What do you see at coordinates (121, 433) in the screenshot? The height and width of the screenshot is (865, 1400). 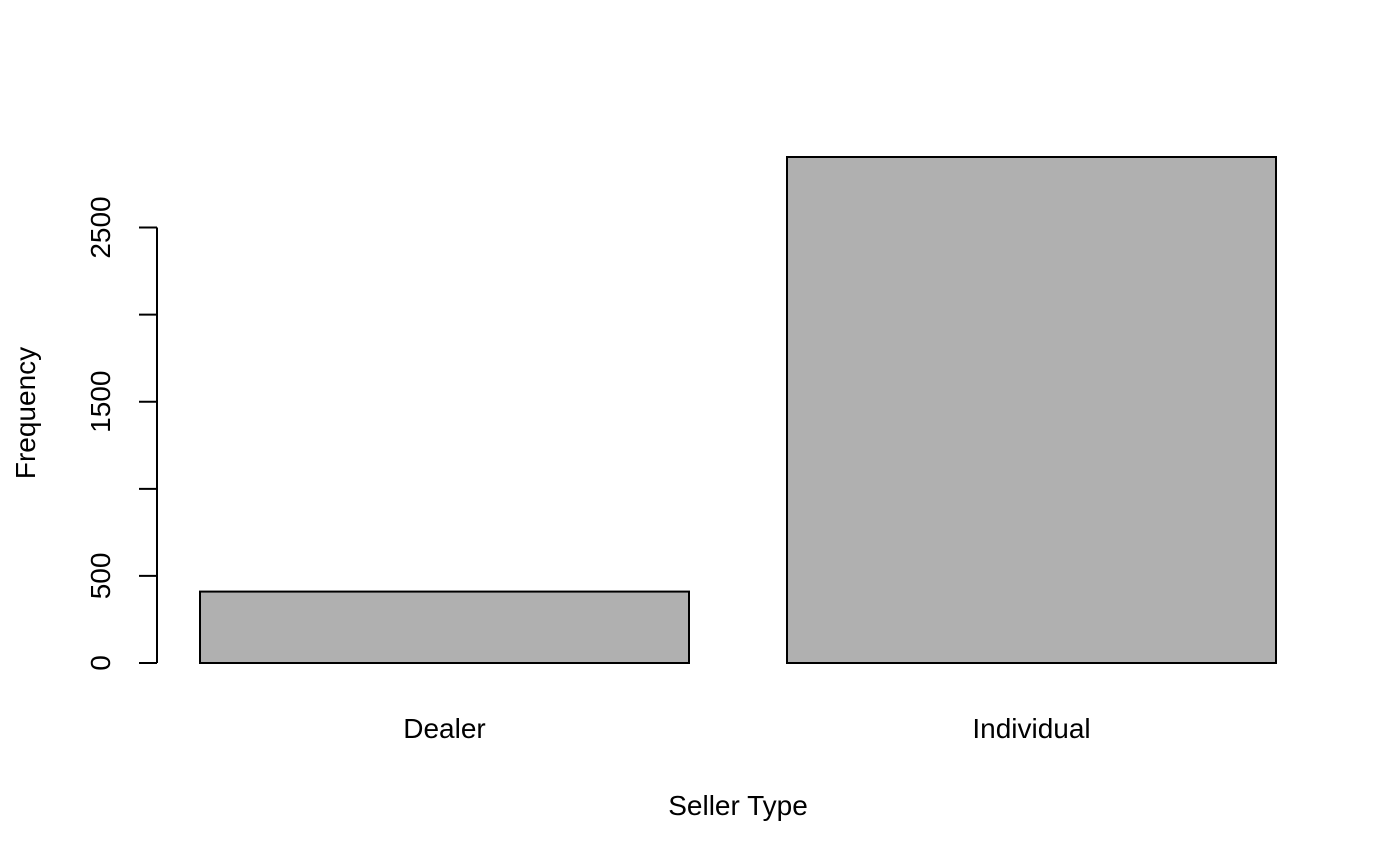 I see `y-axis: 0 500 1500 2500` at bounding box center [121, 433].